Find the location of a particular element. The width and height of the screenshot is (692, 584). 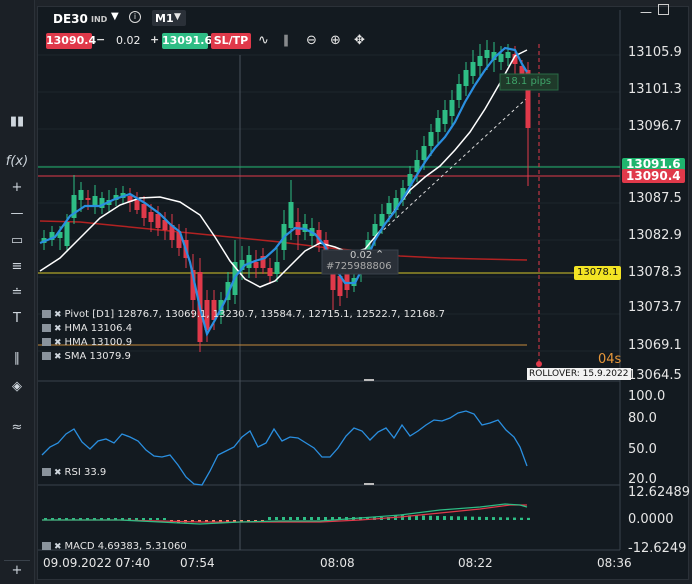

buy-button: 13091.6 is located at coordinates (187, 41).